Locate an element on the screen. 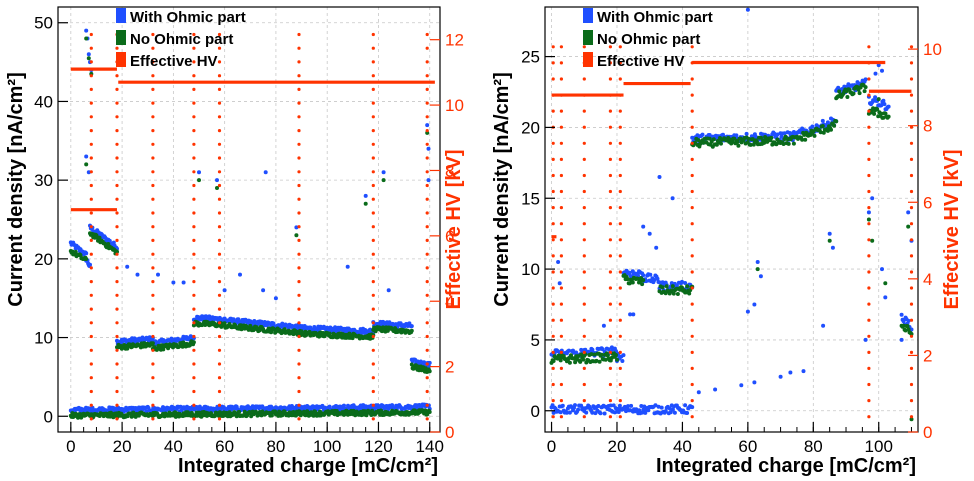 Image resolution: width=974 pixels, height=481 pixels. chart1-y2-tick-label: 2 is located at coordinates (449, 367).